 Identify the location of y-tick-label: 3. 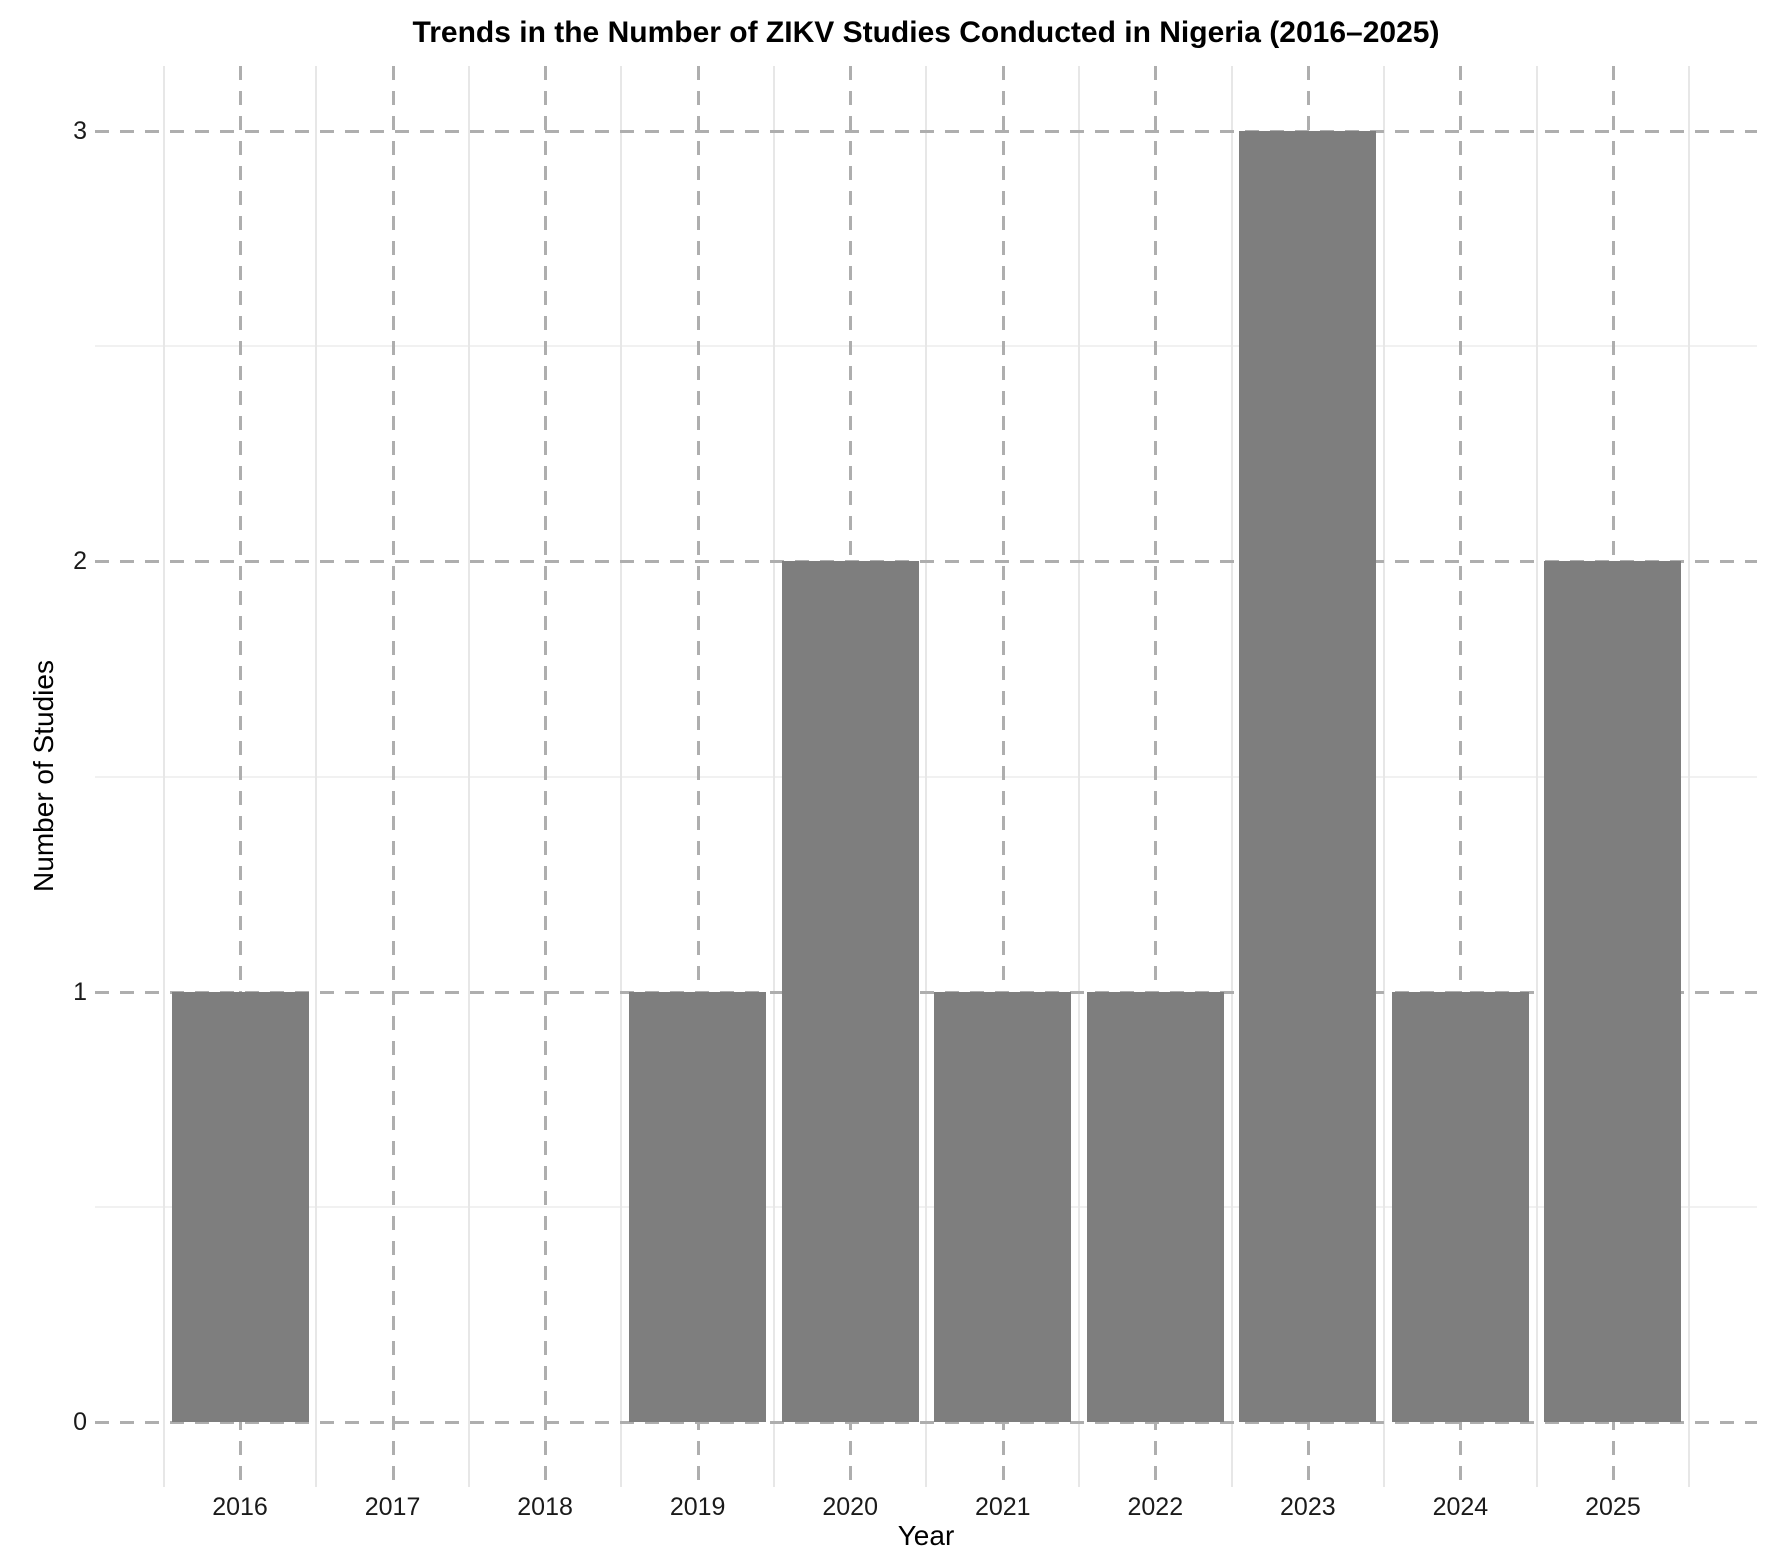
(80, 131).